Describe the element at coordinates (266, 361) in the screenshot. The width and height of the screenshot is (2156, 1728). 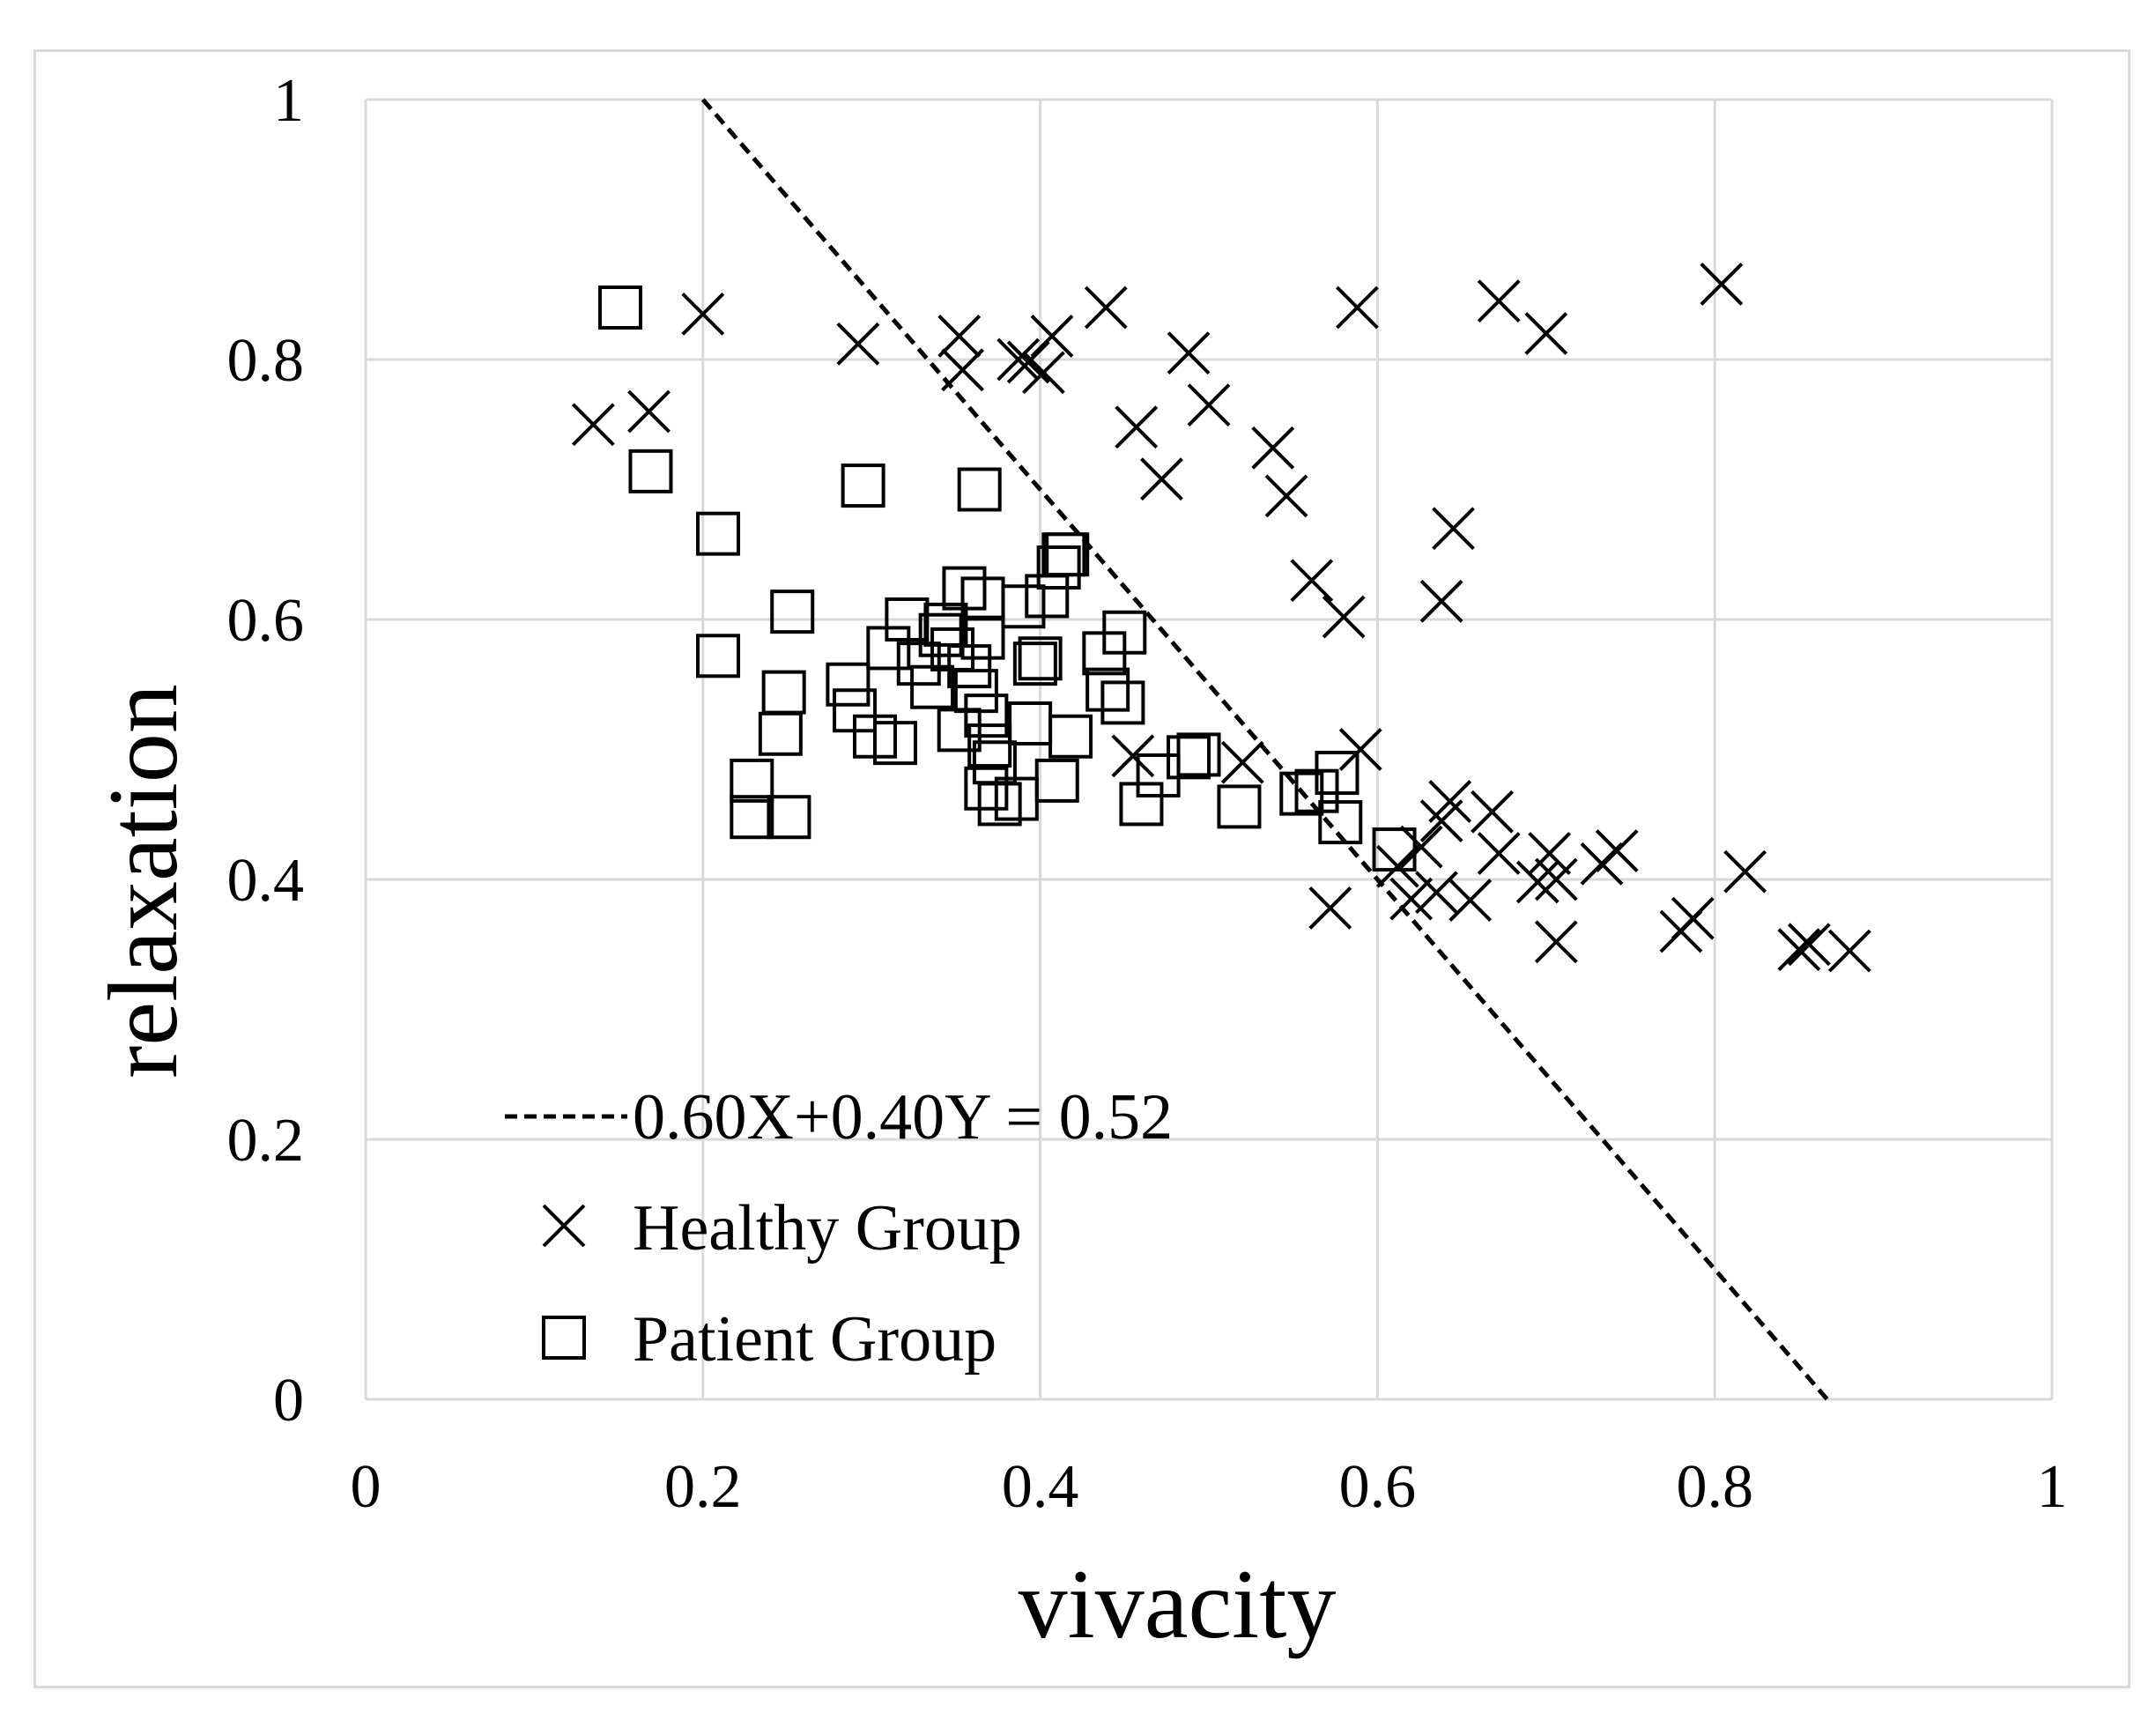
I see `y-tick-label: 0.8` at that location.